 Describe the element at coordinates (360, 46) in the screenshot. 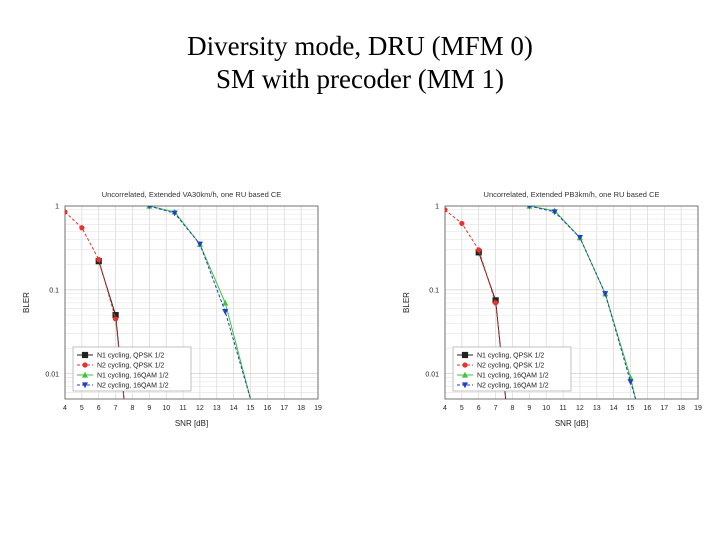

I see `slide-title-line-1: Diversity mode, DRU (MFM 0)` at that location.